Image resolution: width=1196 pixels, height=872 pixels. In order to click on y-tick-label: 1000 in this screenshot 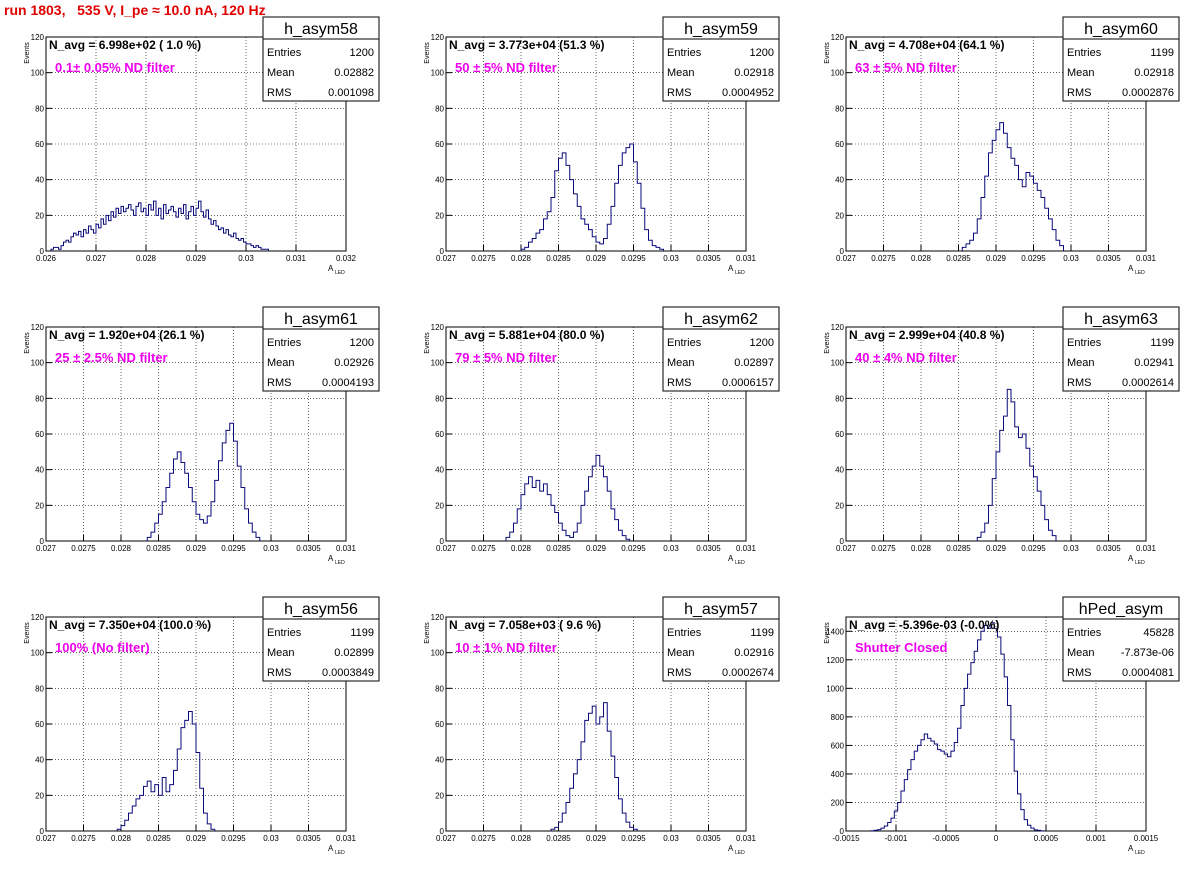, I will do `click(835, 688)`.